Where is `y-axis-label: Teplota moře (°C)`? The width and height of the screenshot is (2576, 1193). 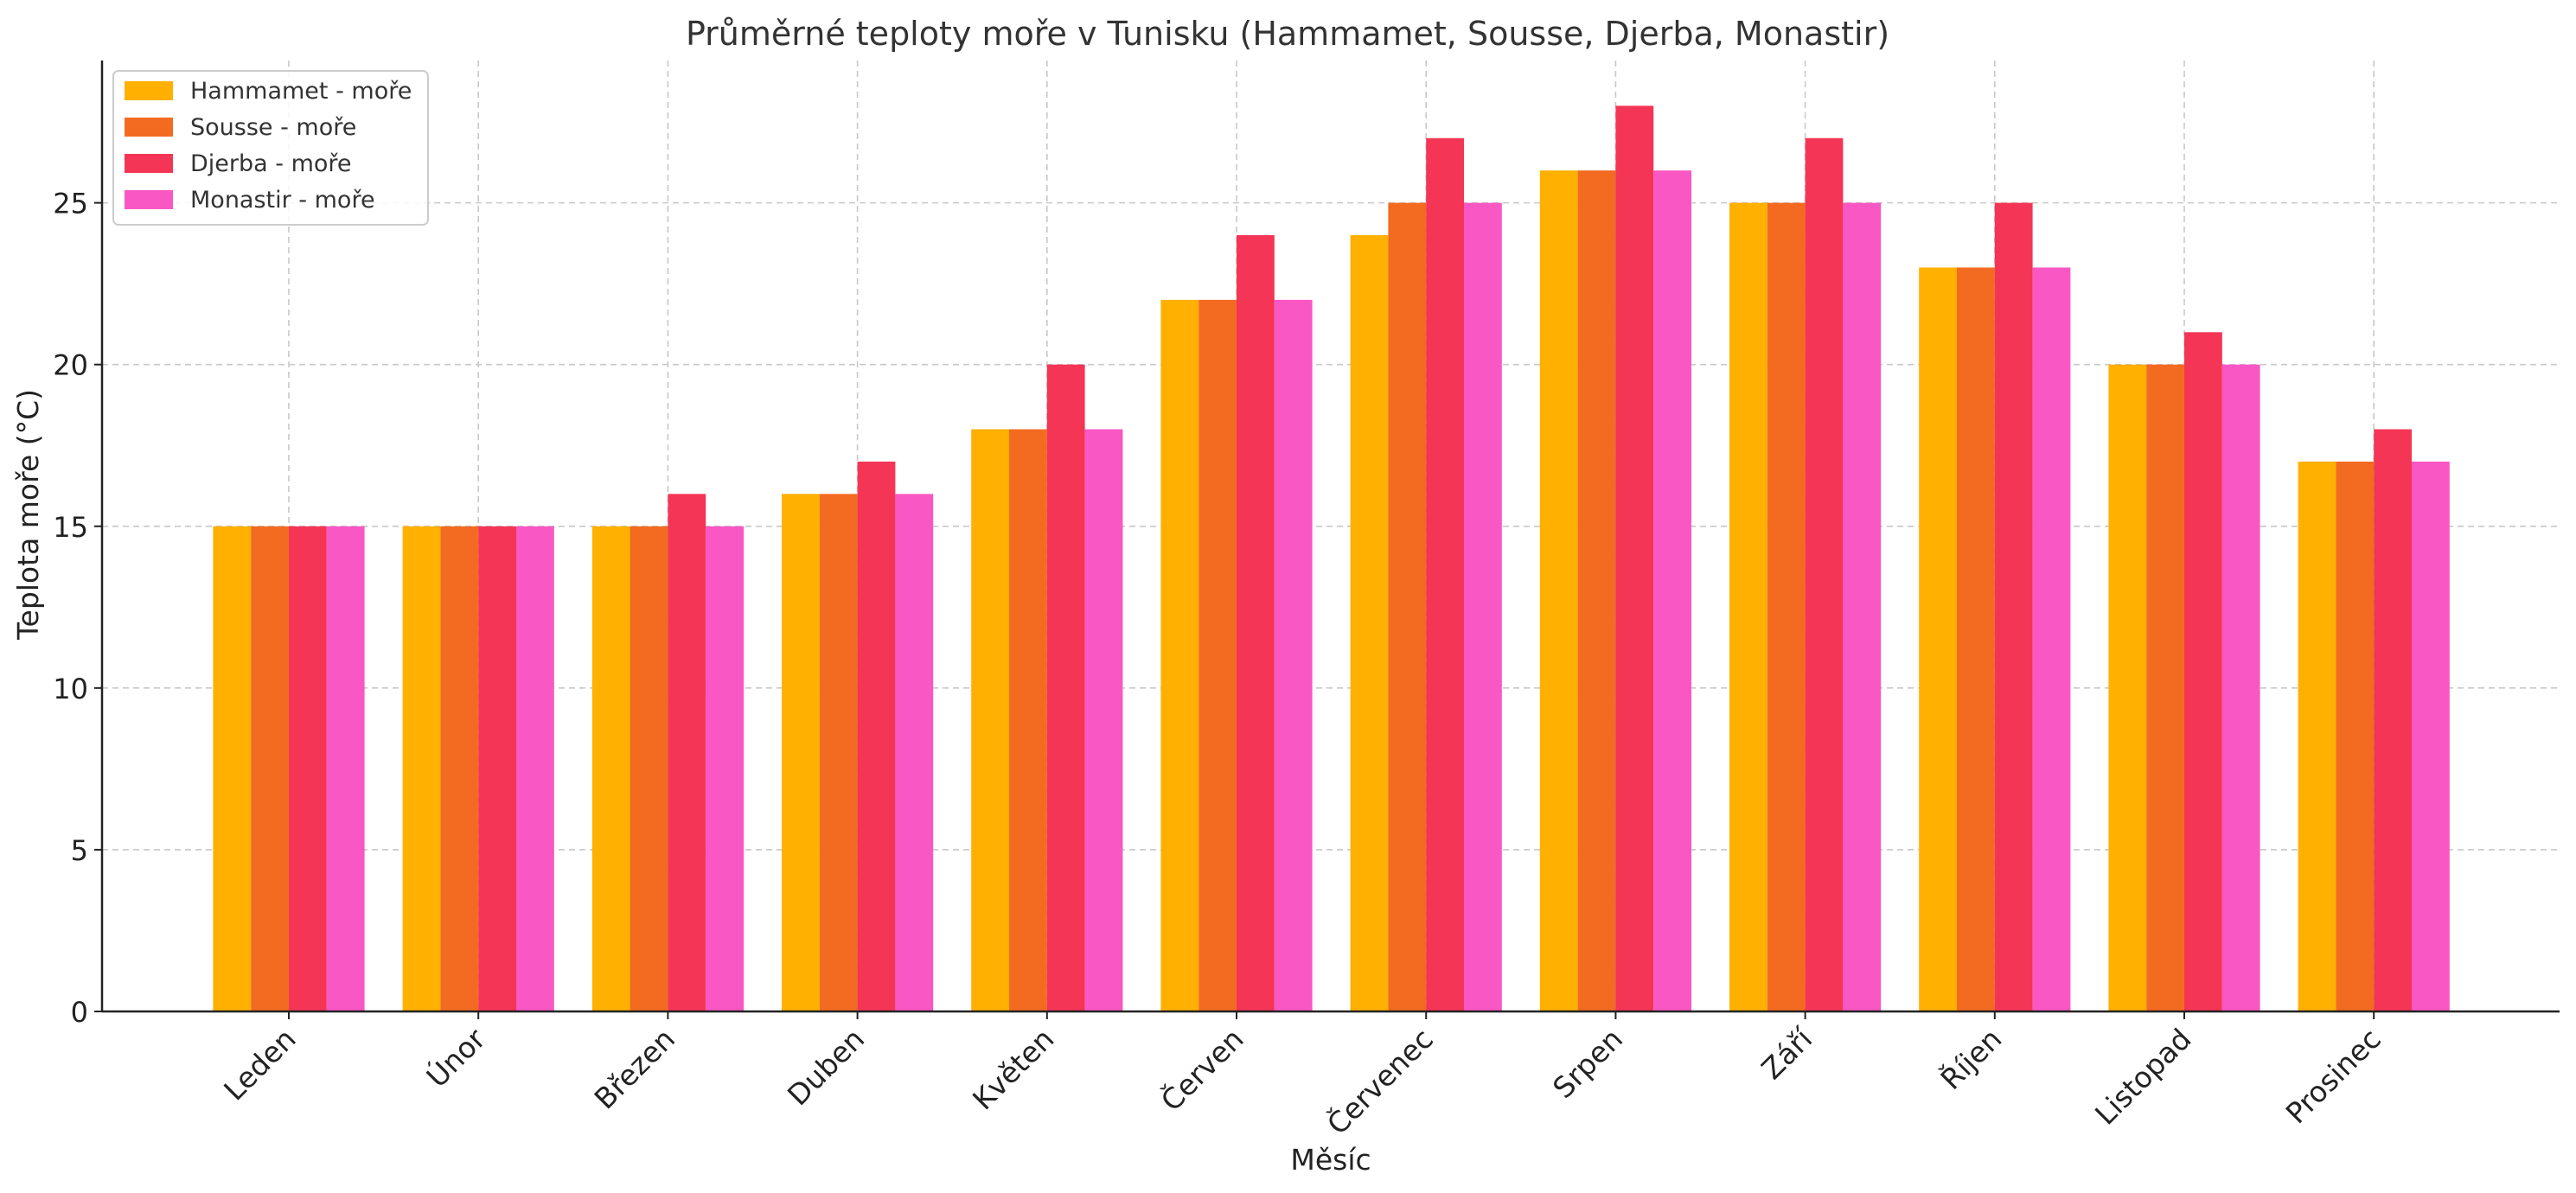
y-axis-label: Teplota moře (°C) is located at coordinates (28, 515).